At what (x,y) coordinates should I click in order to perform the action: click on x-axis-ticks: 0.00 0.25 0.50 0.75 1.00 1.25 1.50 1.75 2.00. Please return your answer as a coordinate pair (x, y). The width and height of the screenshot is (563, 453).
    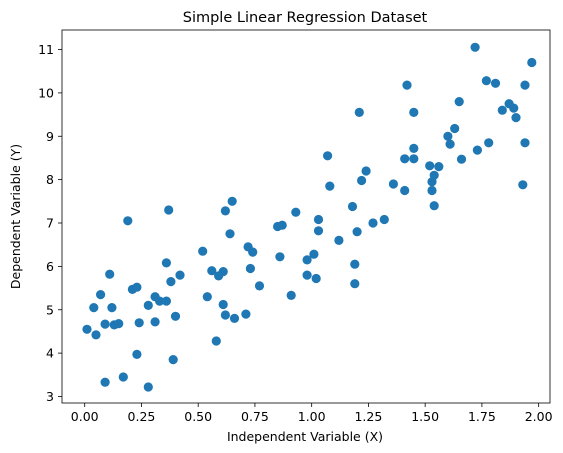
    Looking at the image, I should click on (312, 413).